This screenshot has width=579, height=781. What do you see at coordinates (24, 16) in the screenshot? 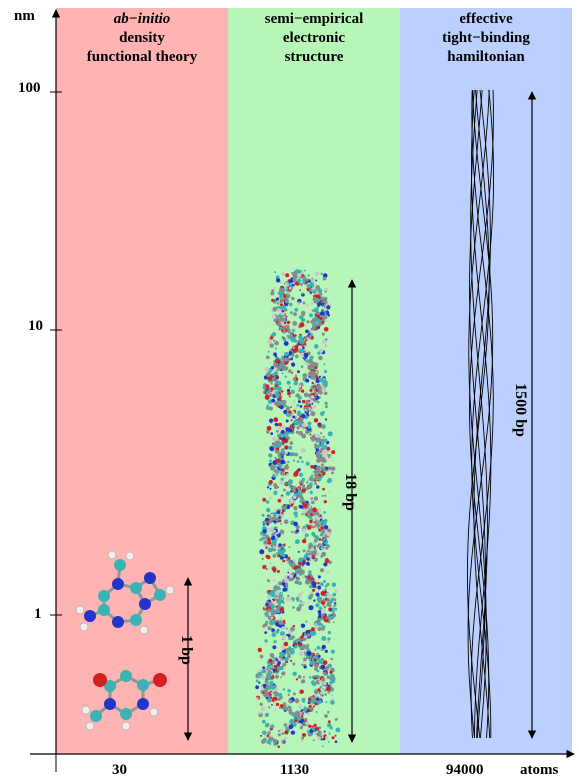
I see `y-axis-unit: nm` at bounding box center [24, 16].